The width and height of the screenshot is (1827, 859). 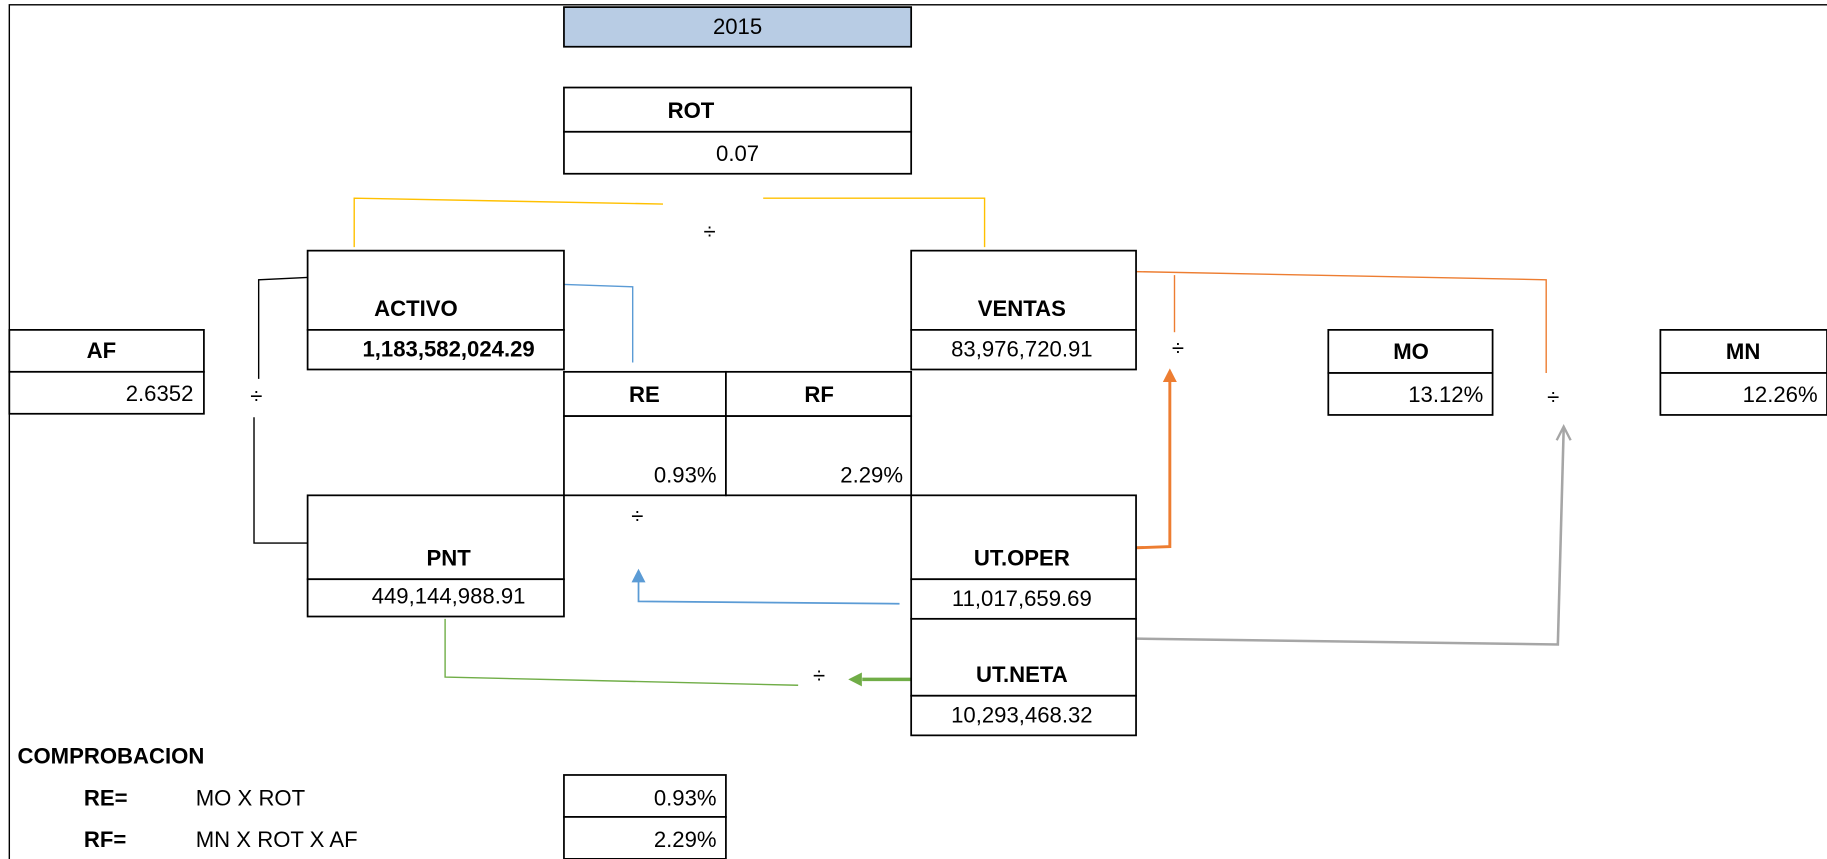 I want to click on gray-arrow-line, so click(x=1350, y=537).